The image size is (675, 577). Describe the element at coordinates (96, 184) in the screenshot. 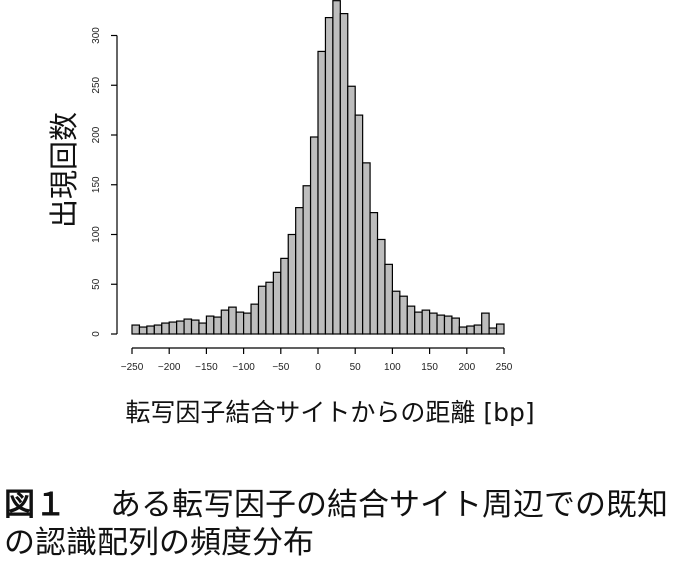

I see `y-tick-label: 150` at that location.